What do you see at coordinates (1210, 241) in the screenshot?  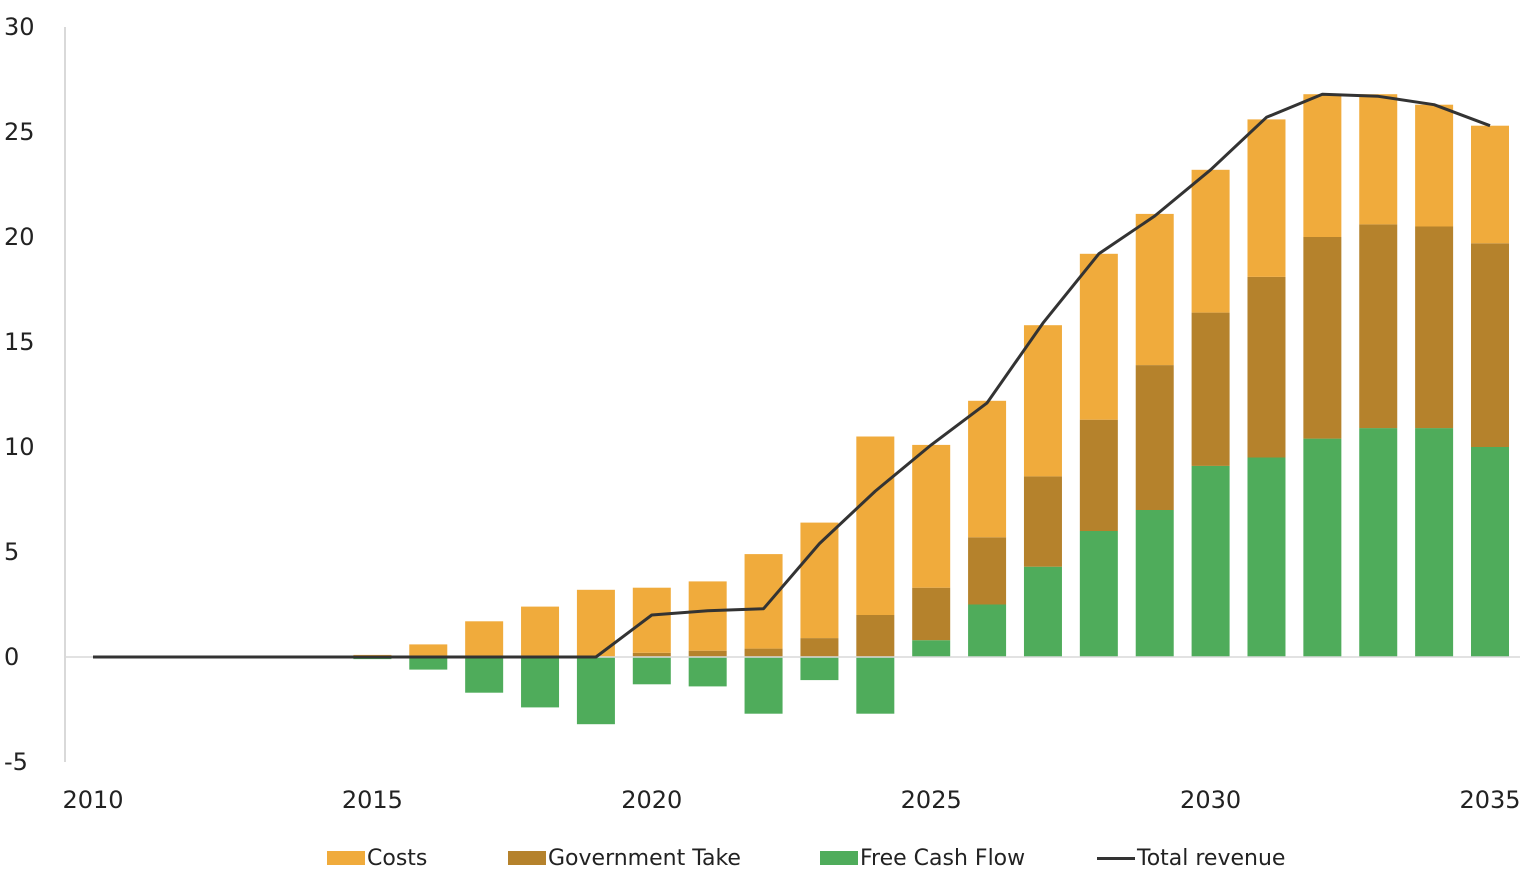 I see `bar-costs-2030` at bounding box center [1210, 241].